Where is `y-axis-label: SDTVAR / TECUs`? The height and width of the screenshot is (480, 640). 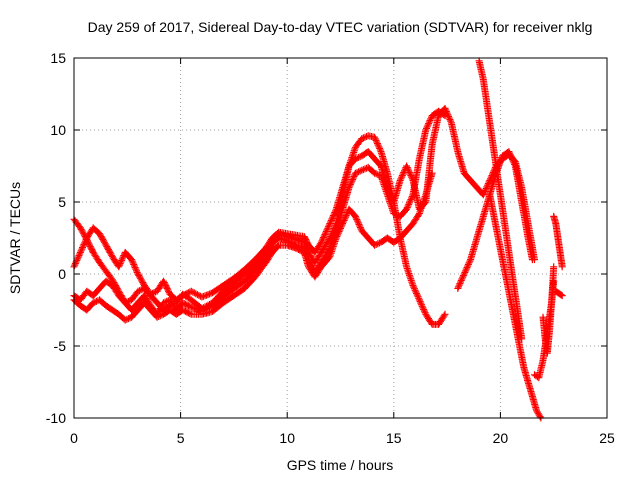
y-axis-label: SDTVAR / TECUs is located at coordinates (15, 238).